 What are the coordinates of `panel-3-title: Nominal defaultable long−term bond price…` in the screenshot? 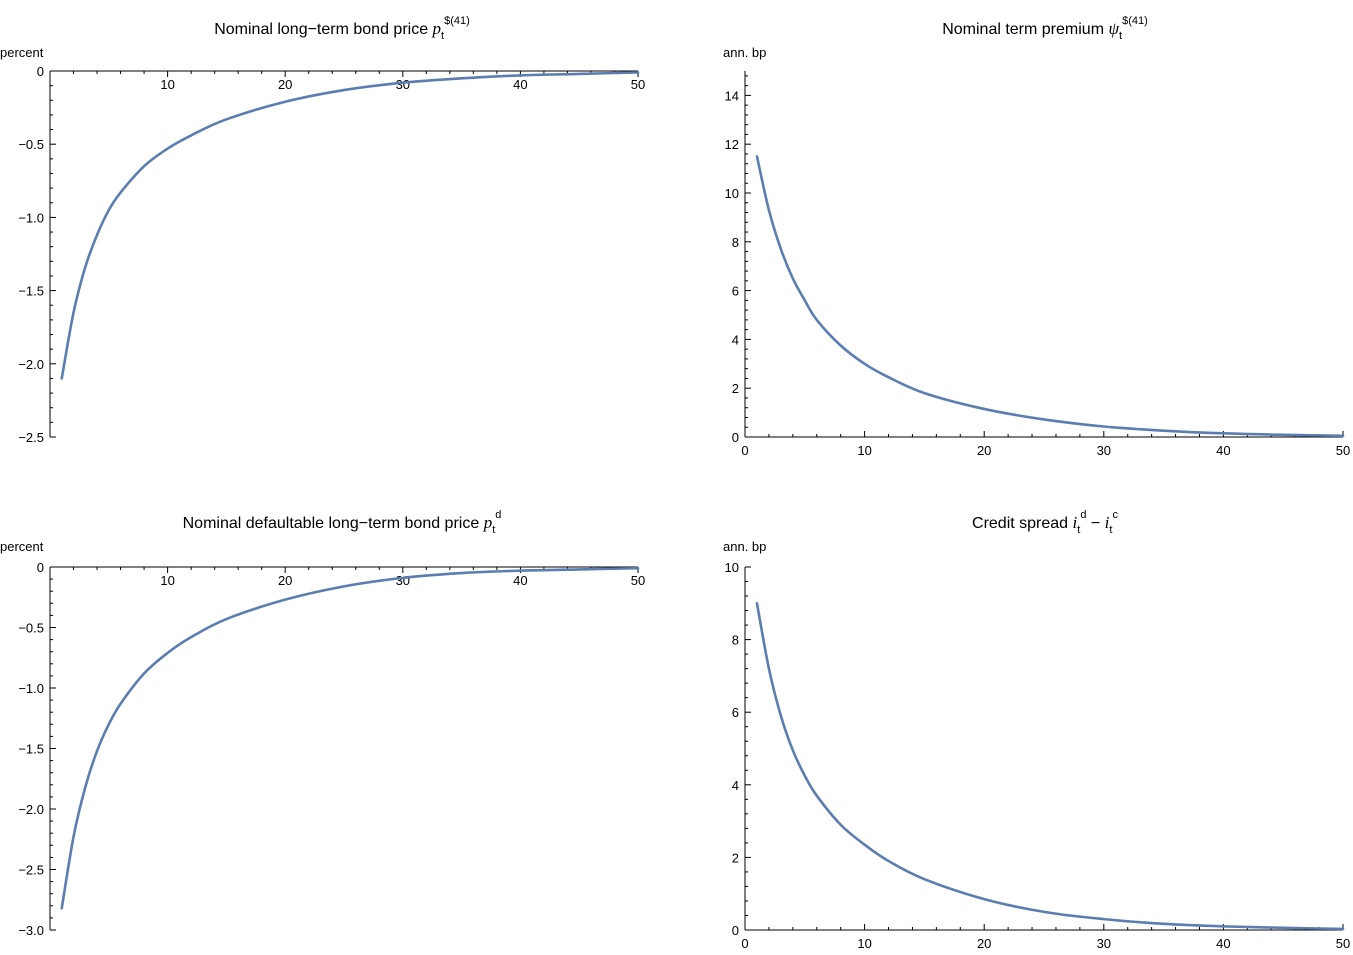 It's located at (342, 522).